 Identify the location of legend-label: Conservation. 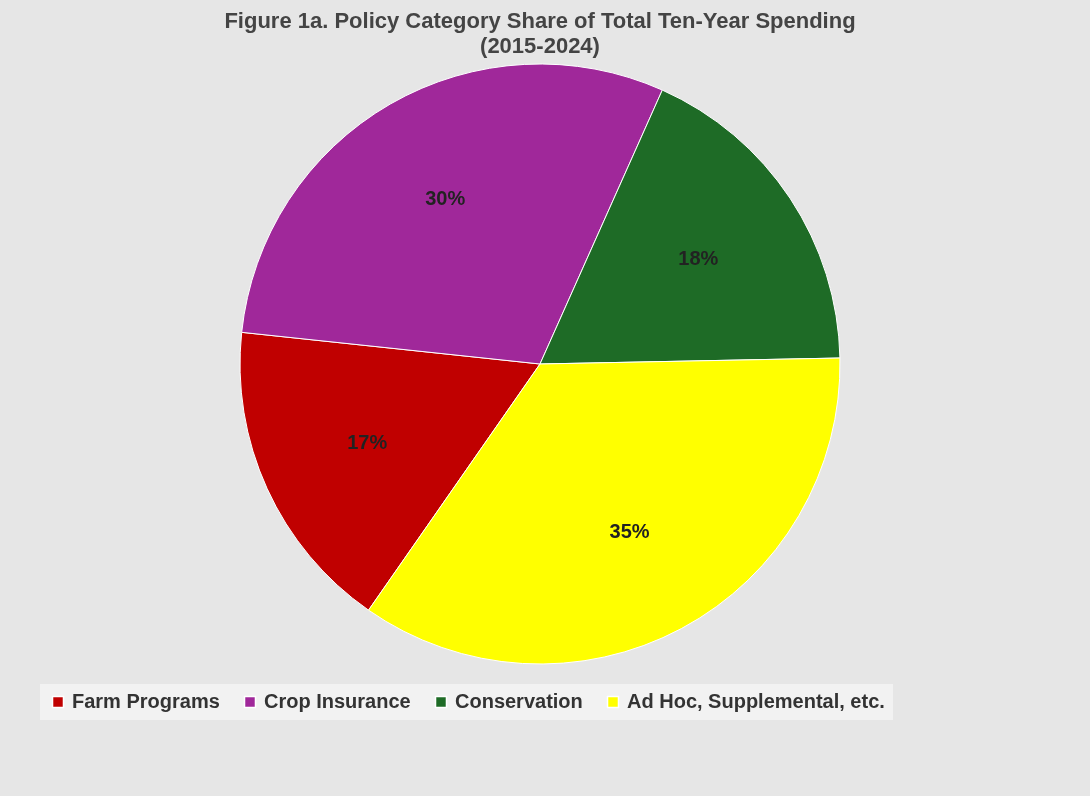
(519, 701).